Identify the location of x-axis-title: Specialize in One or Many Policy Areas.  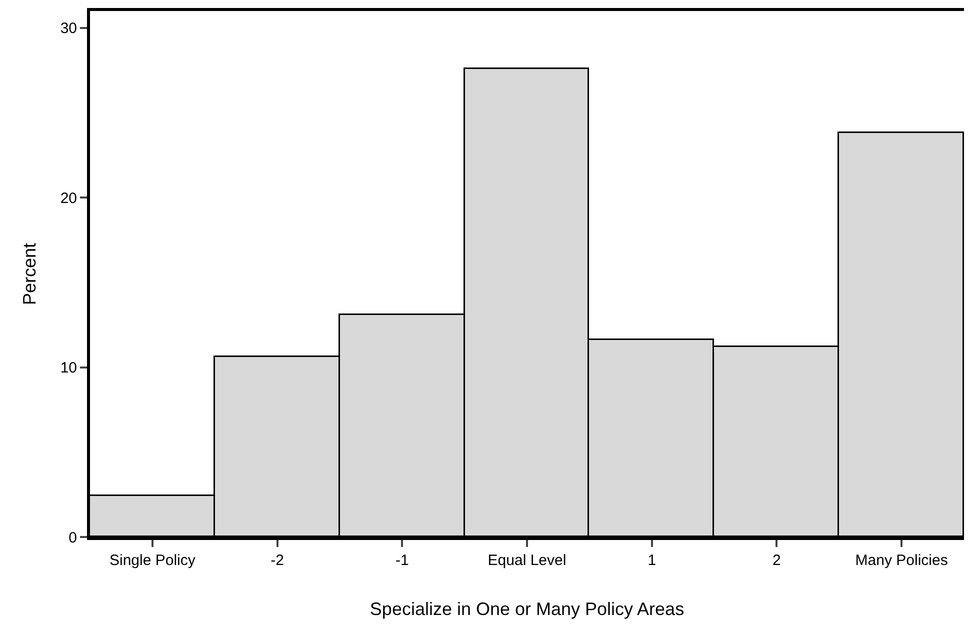
(527, 609).